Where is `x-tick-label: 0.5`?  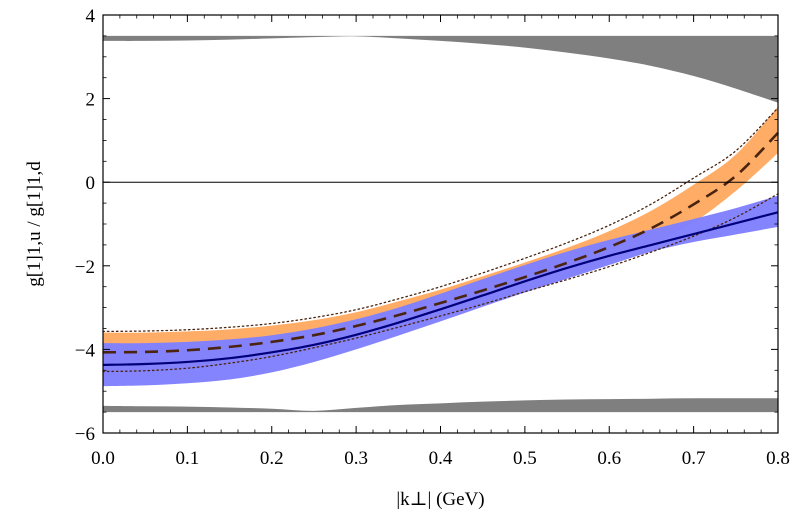
x-tick-label: 0.5 is located at coordinates (525, 458).